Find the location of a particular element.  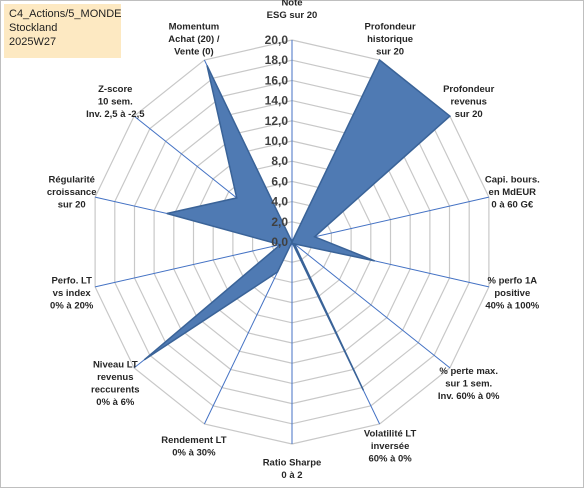

axis-label: Régularité croissance sur 20 is located at coordinates (72, 193).